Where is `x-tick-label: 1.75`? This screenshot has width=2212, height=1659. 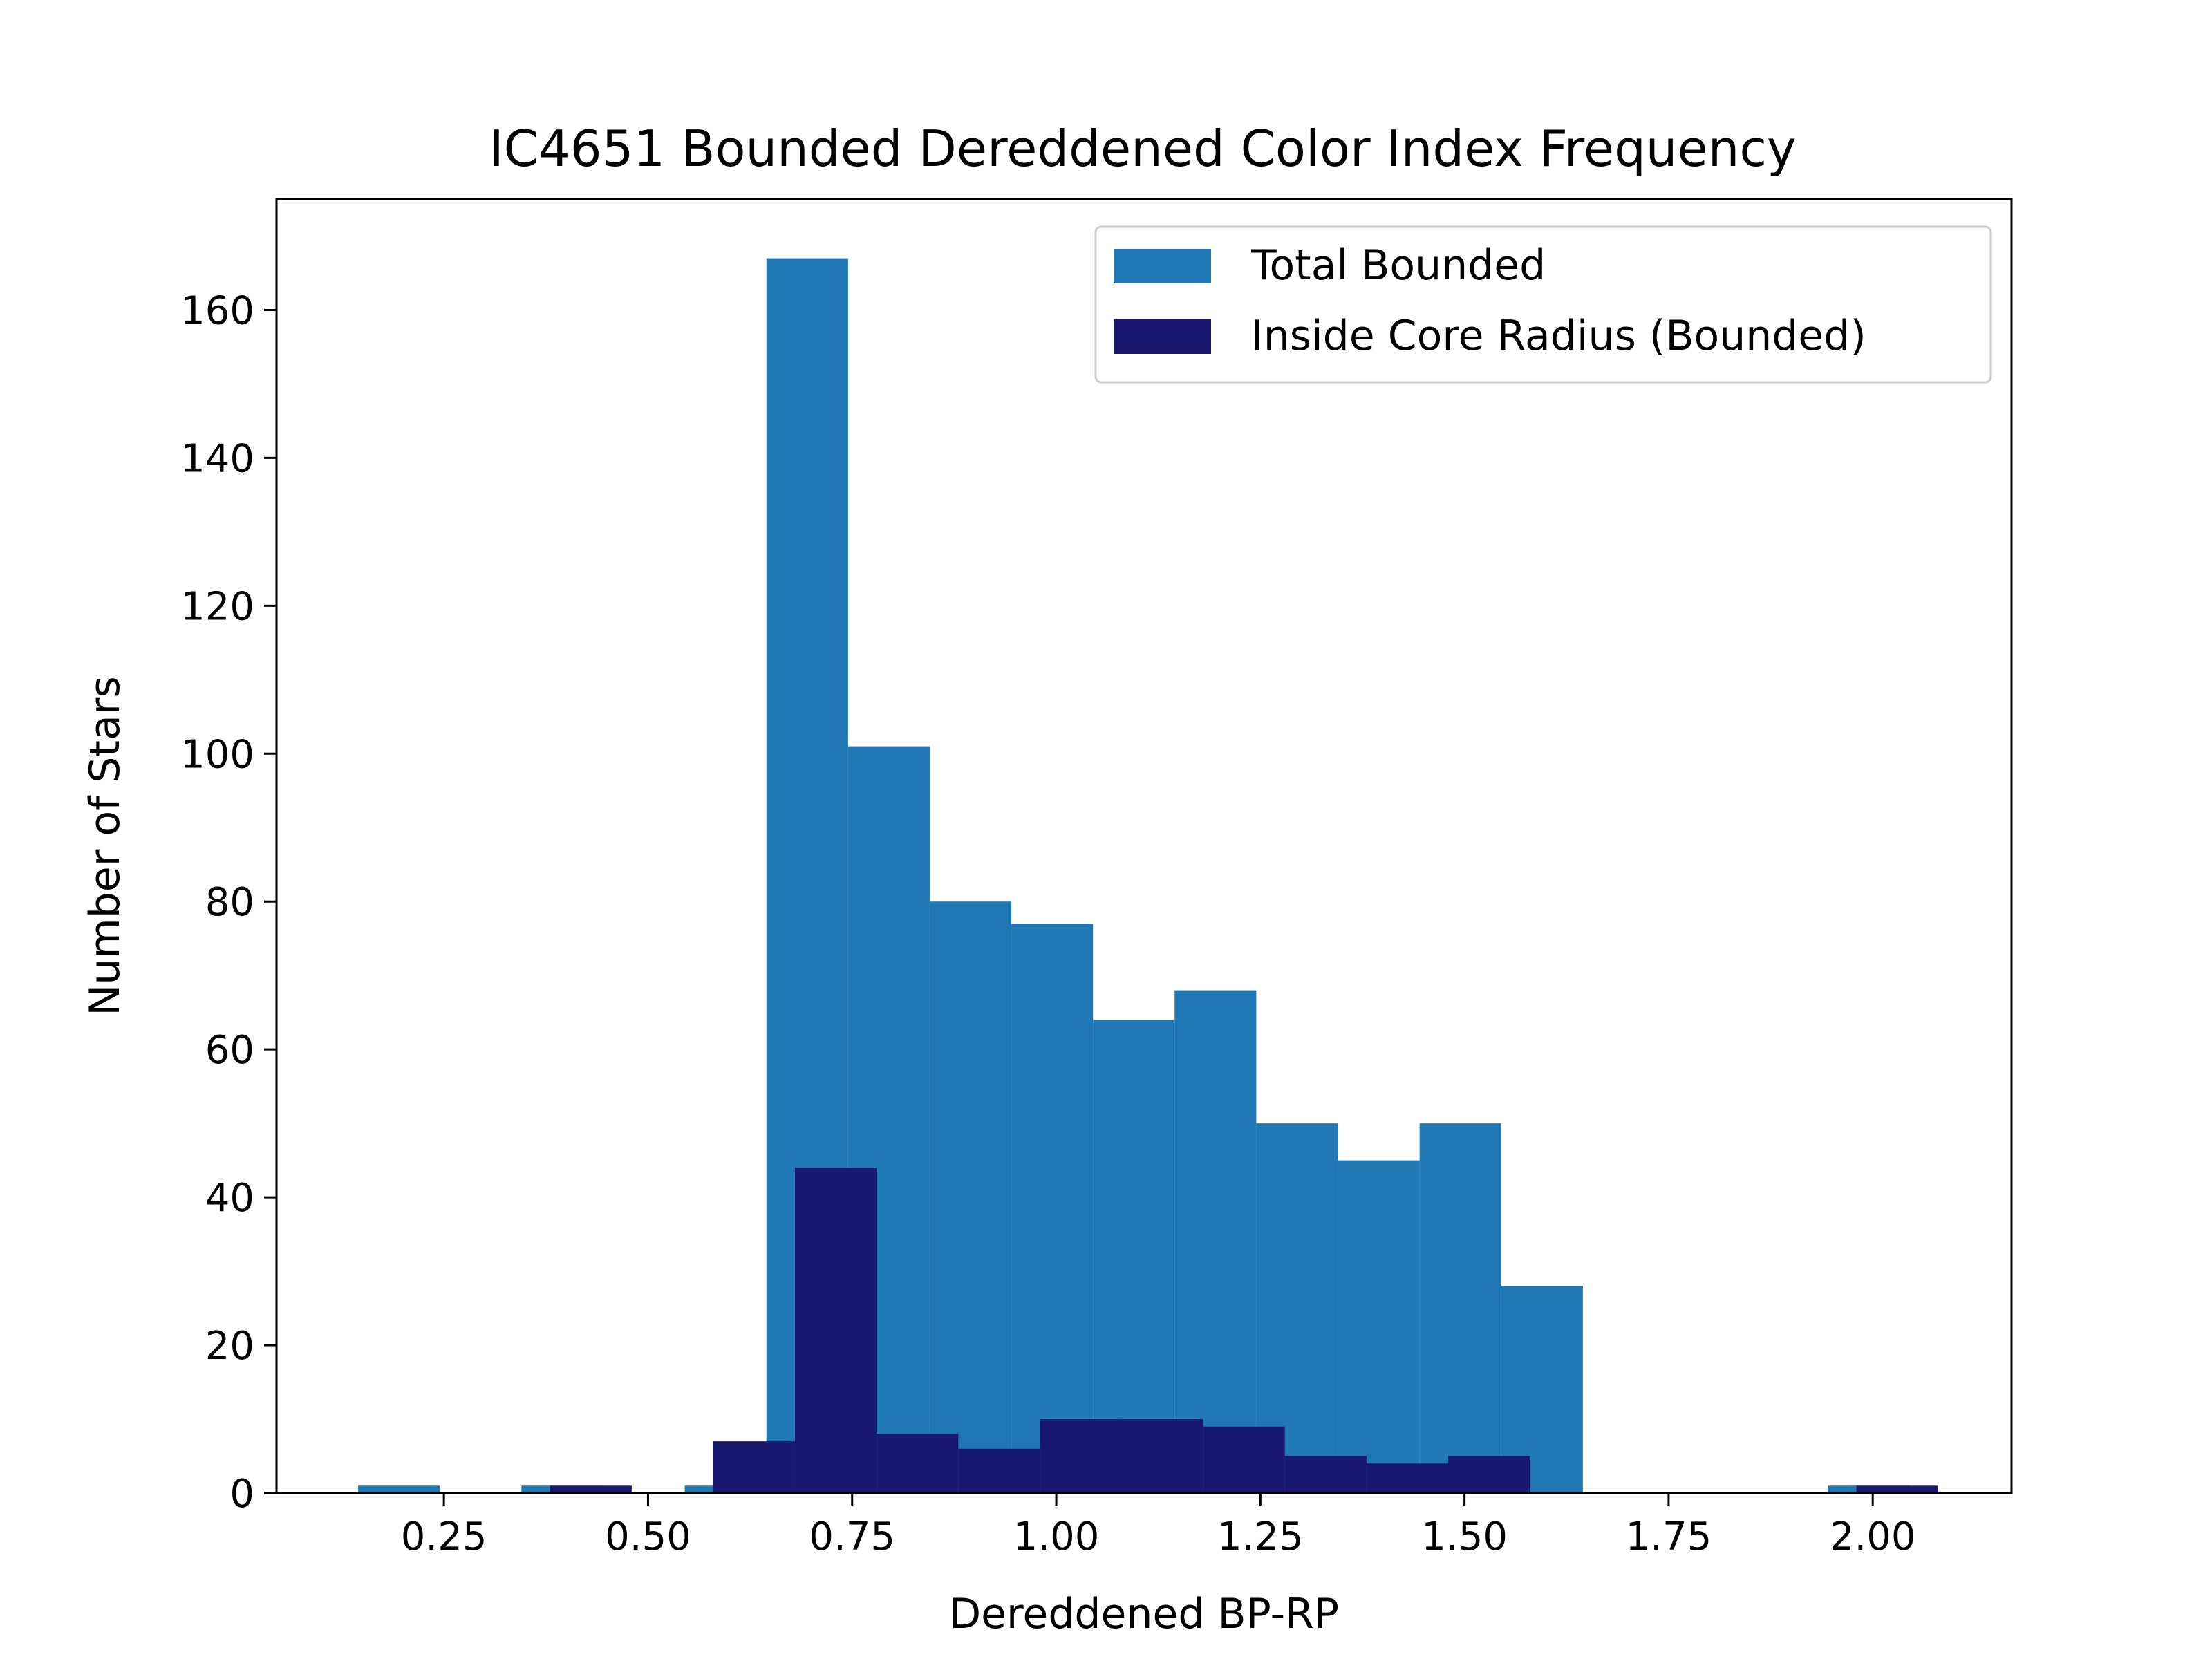 x-tick-label: 1.75 is located at coordinates (1669, 1537).